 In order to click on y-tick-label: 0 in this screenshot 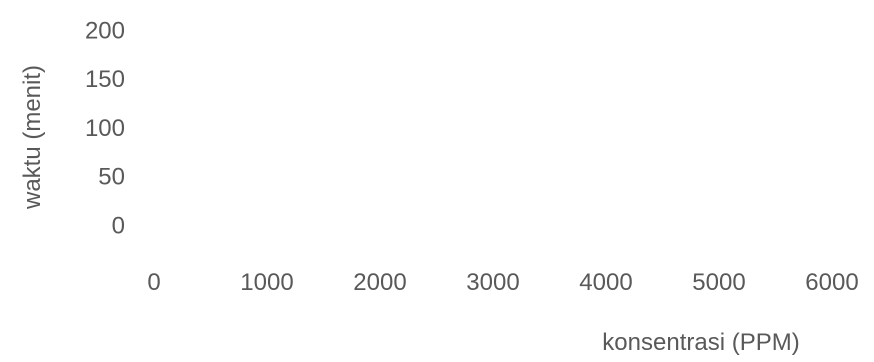, I will do `click(118, 225)`.